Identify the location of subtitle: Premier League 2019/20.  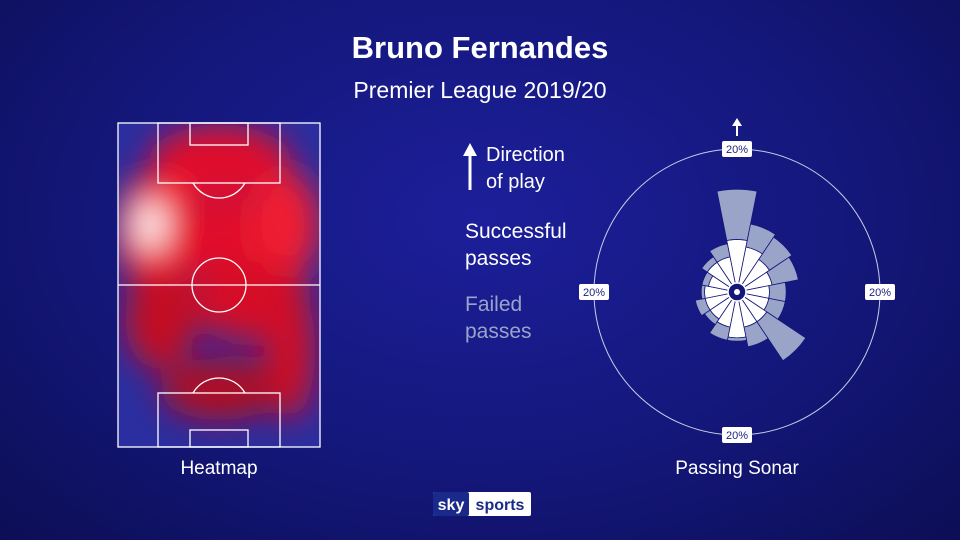
(479, 90).